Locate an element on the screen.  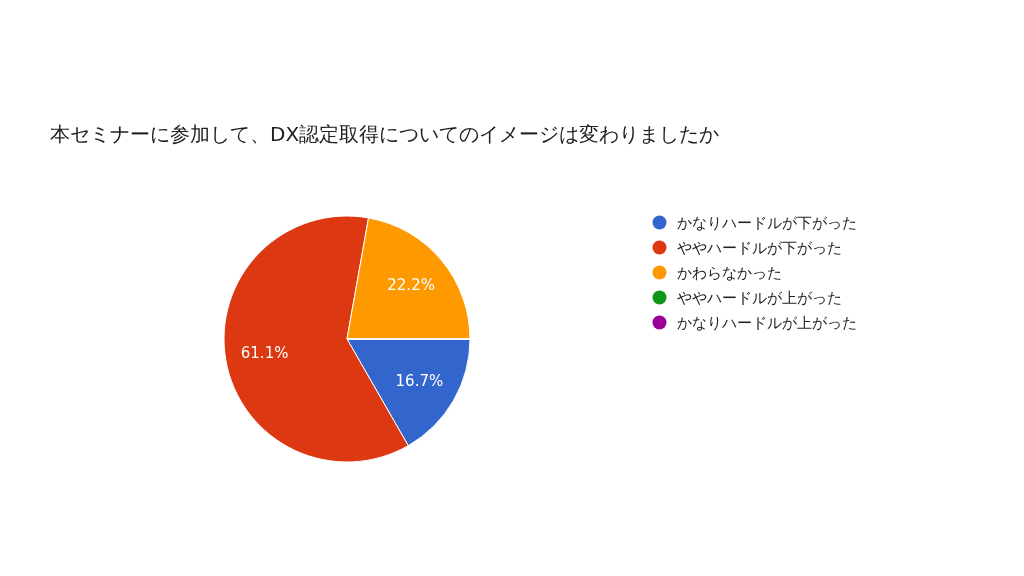
legend-label: ややハードルが上がった is located at coordinates (759, 297).